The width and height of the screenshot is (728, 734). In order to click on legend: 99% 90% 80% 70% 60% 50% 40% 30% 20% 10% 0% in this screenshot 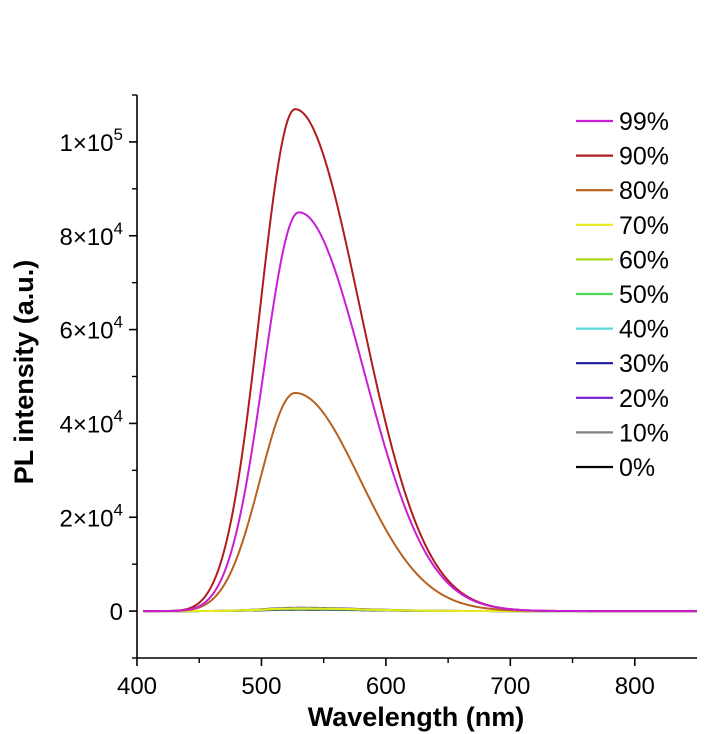, I will do `click(622, 295)`.